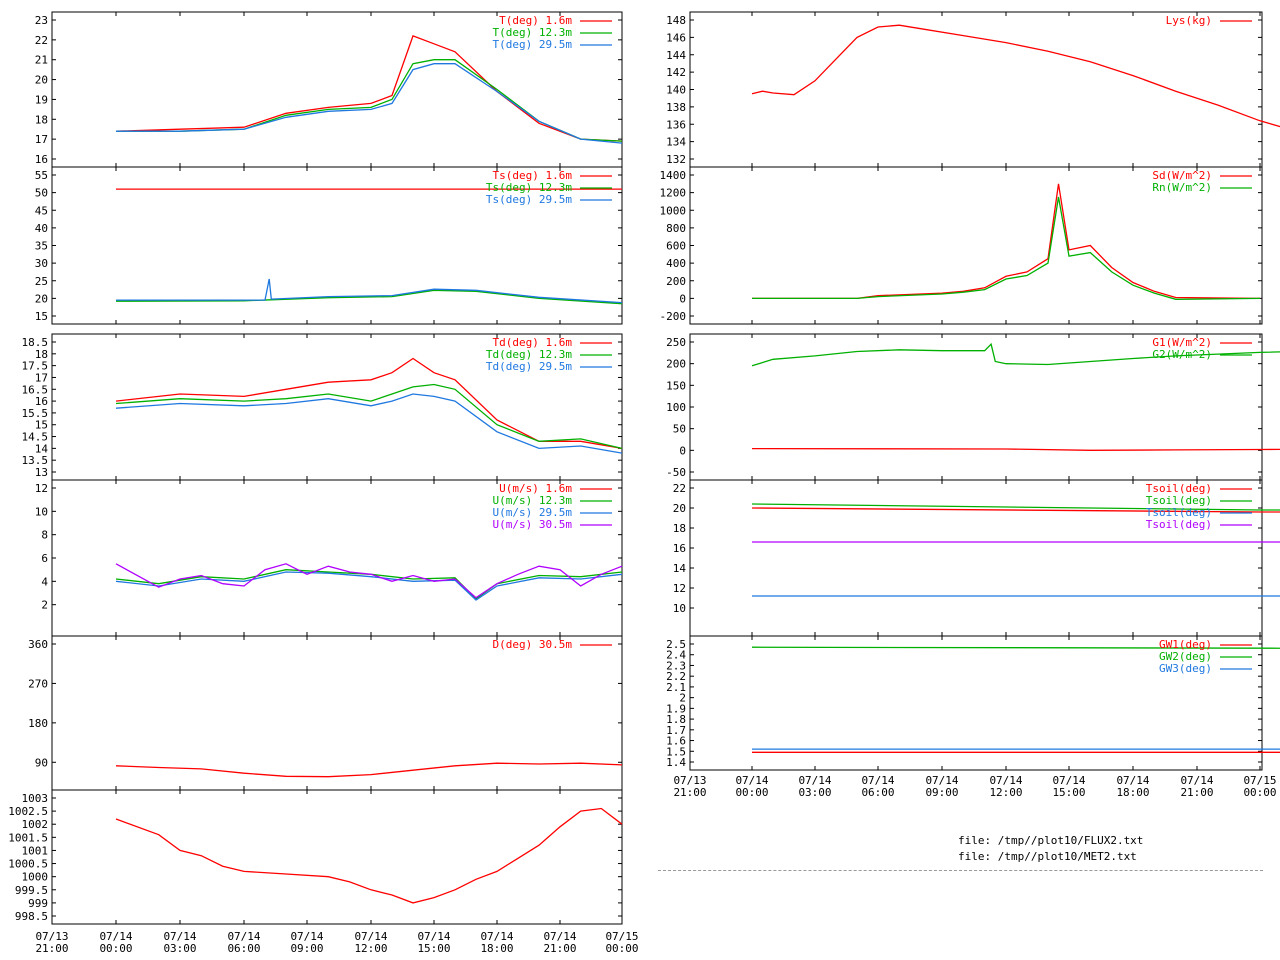  I want to click on legend-label-2-1: Td(deg) 12.3m, so click(529, 354).